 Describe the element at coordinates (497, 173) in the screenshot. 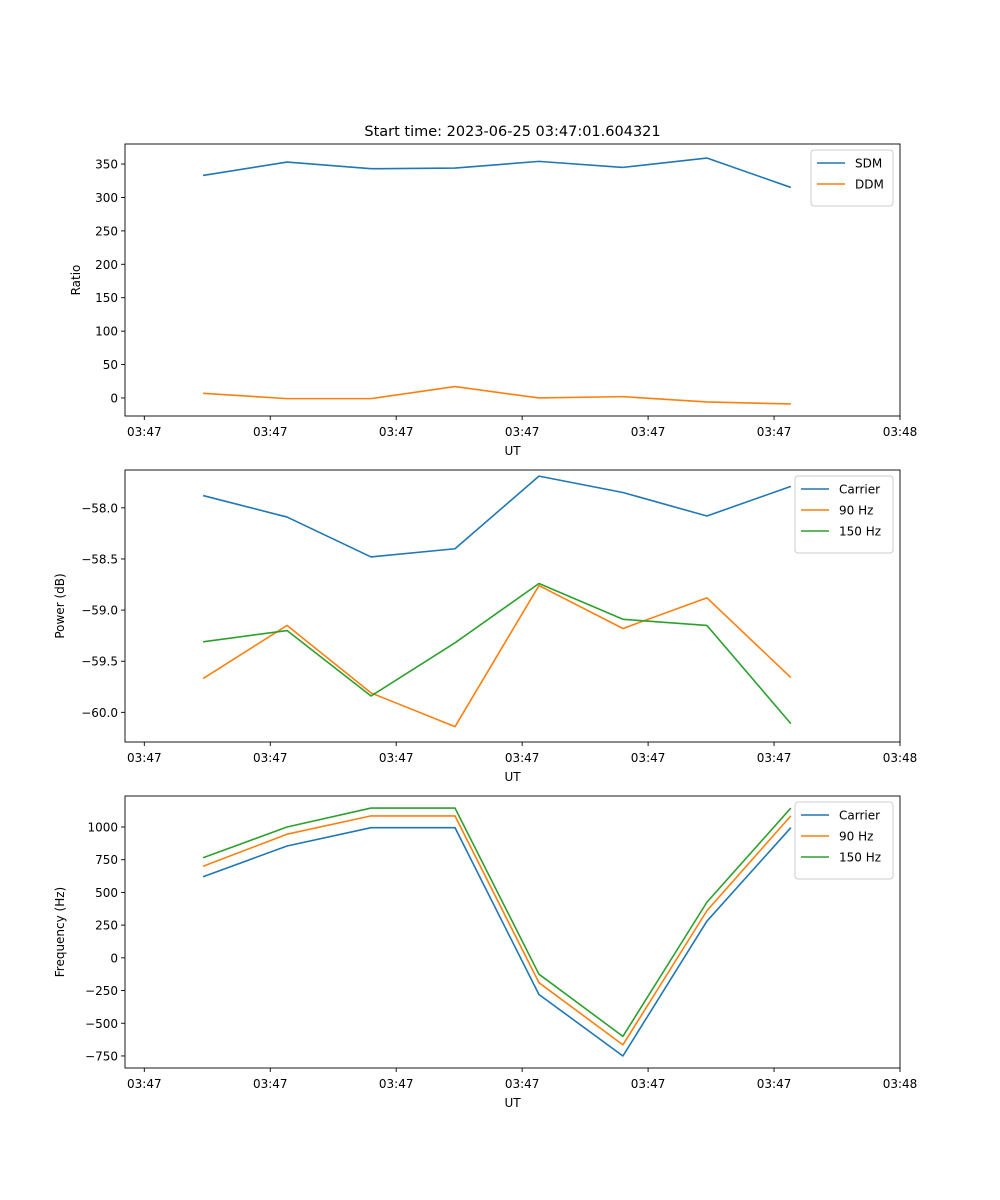

I see `series-line-sdm` at that location.